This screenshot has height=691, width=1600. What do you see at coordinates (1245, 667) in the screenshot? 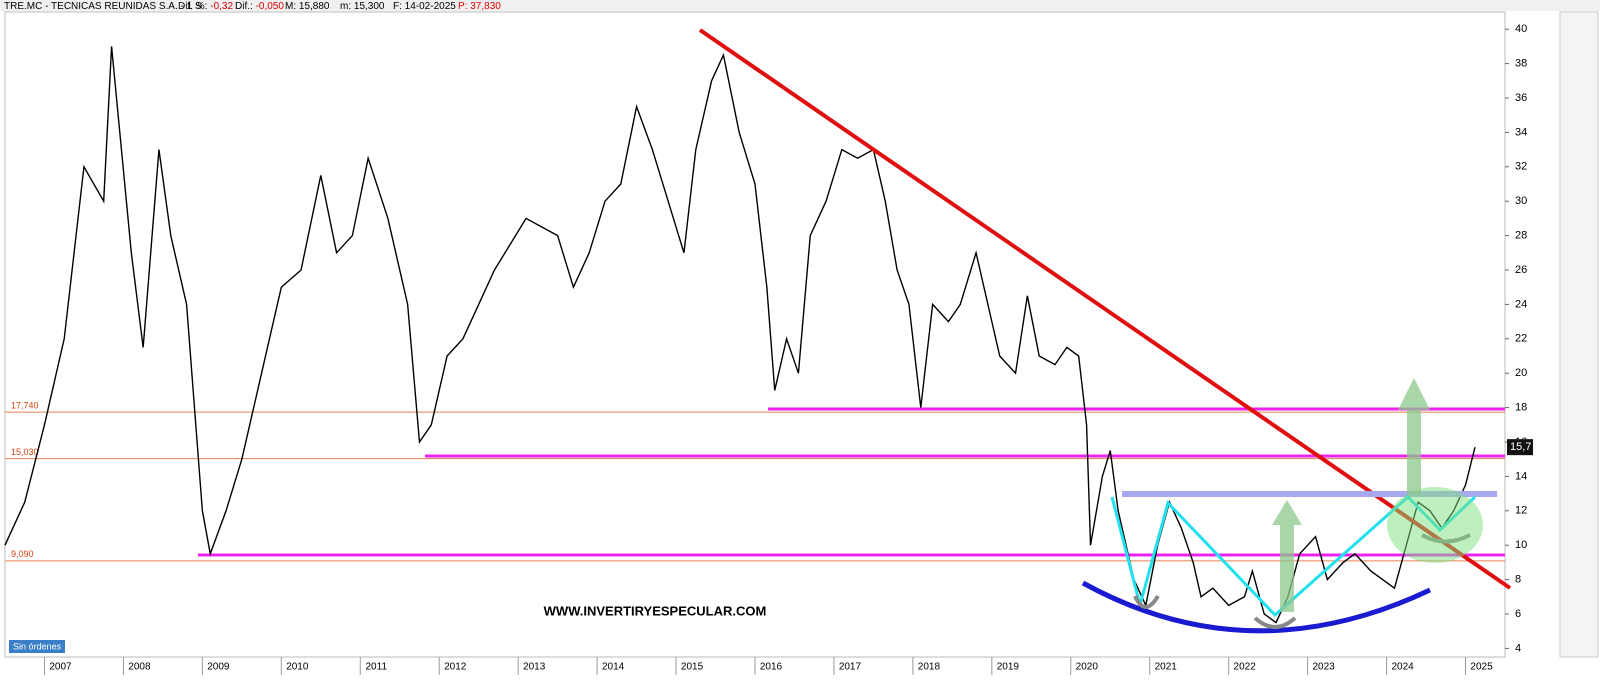
I see `x-tick-label: 2022` at bounding box center [1245, 667].